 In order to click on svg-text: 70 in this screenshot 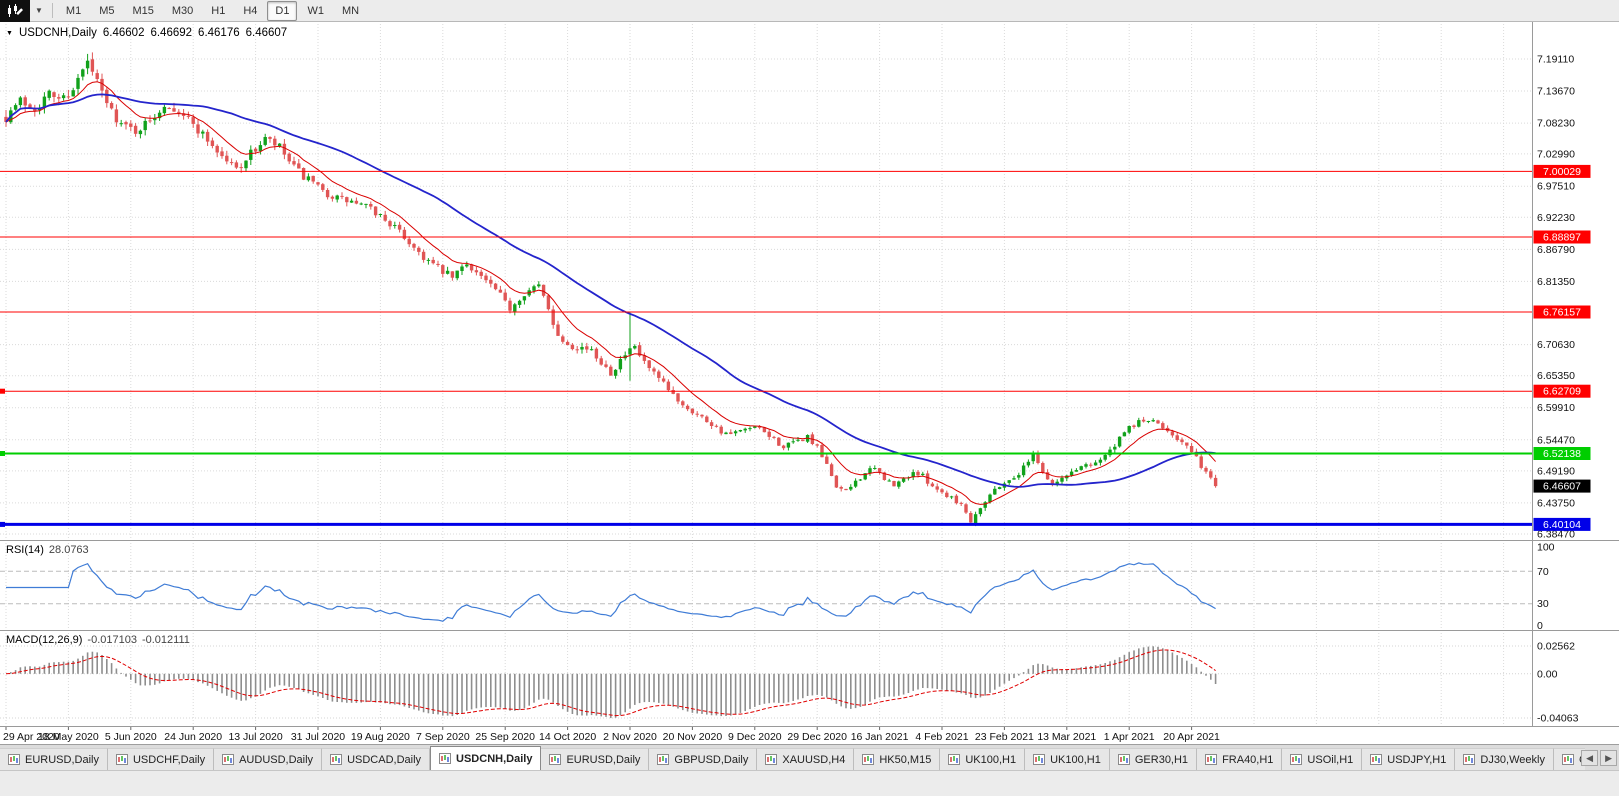, I will do `click(1543, 572)`.